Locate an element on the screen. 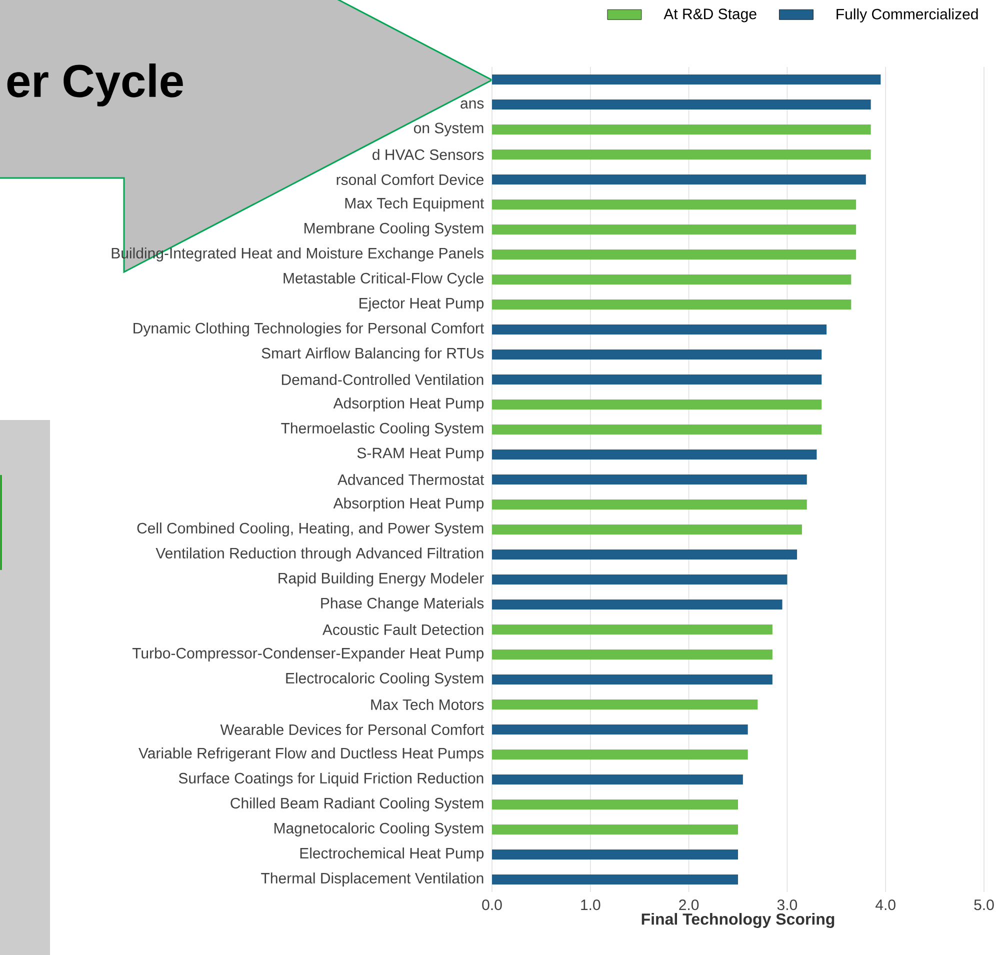 The width and height of the screenshot is (996, 955). x-tick-label: 0.0 is located at coordinates (492, 905).